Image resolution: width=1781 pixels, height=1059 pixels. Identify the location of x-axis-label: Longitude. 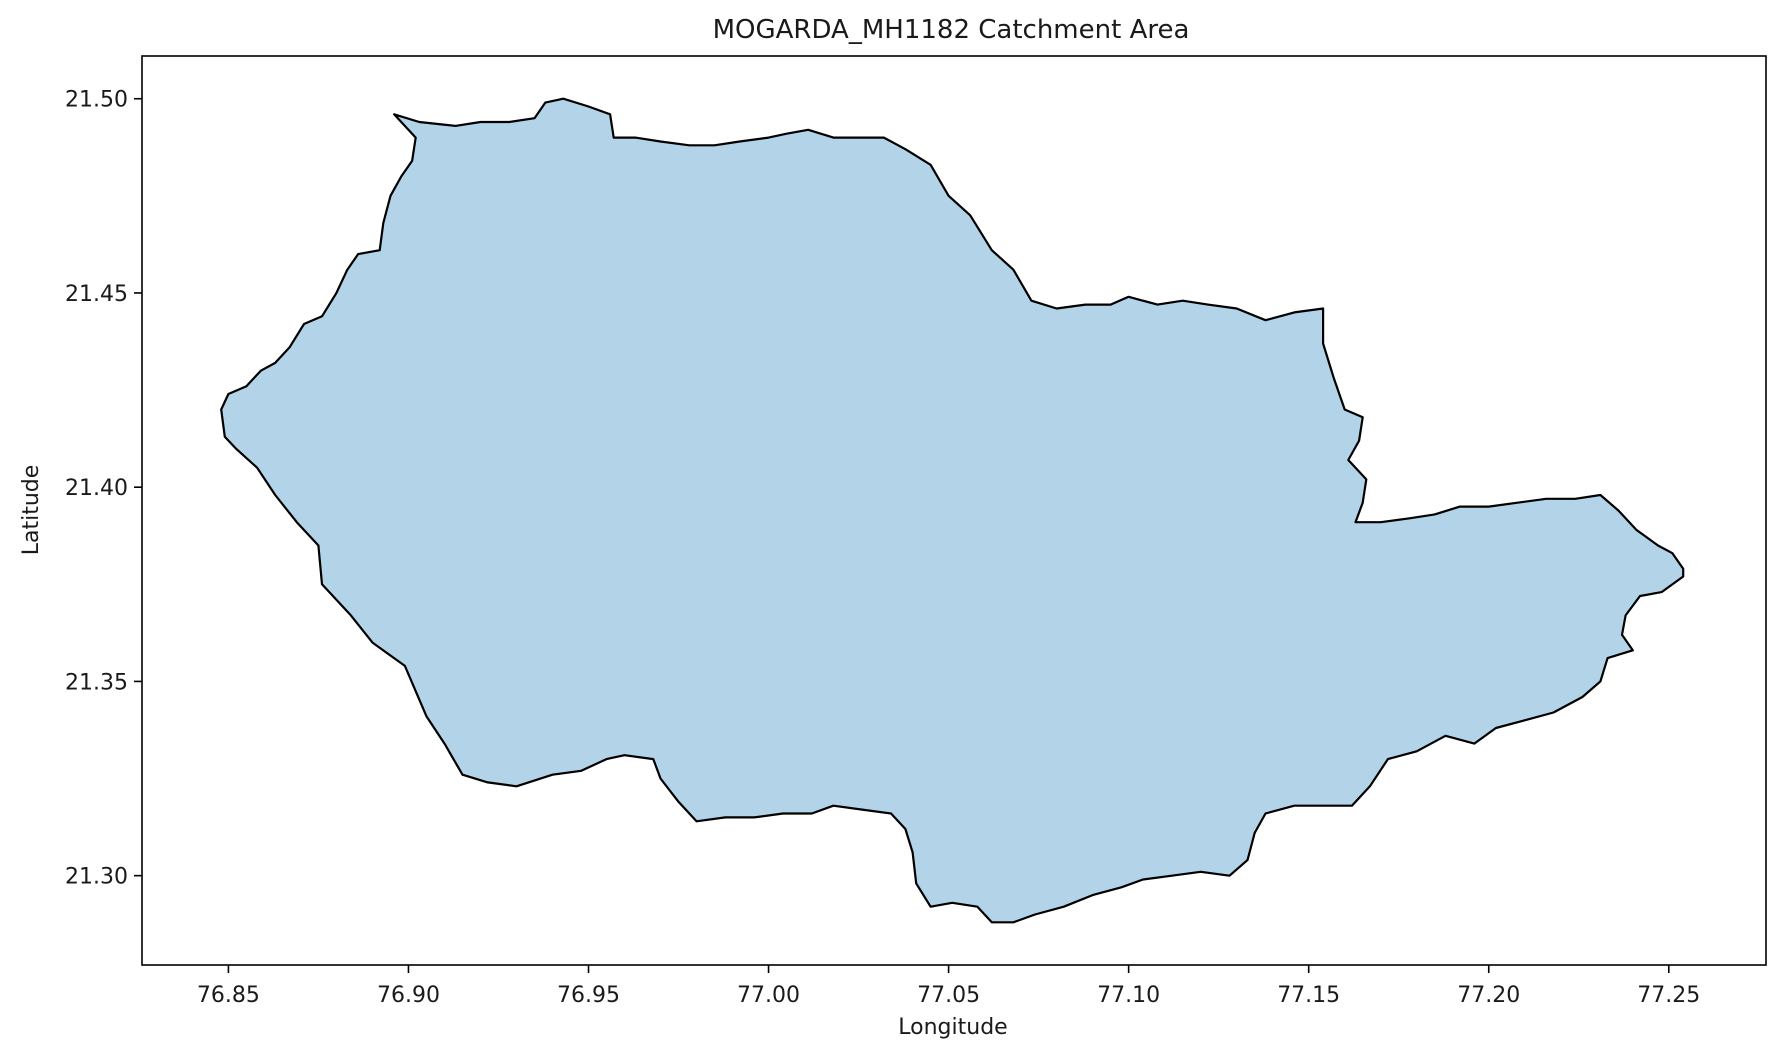
(952, 1027).